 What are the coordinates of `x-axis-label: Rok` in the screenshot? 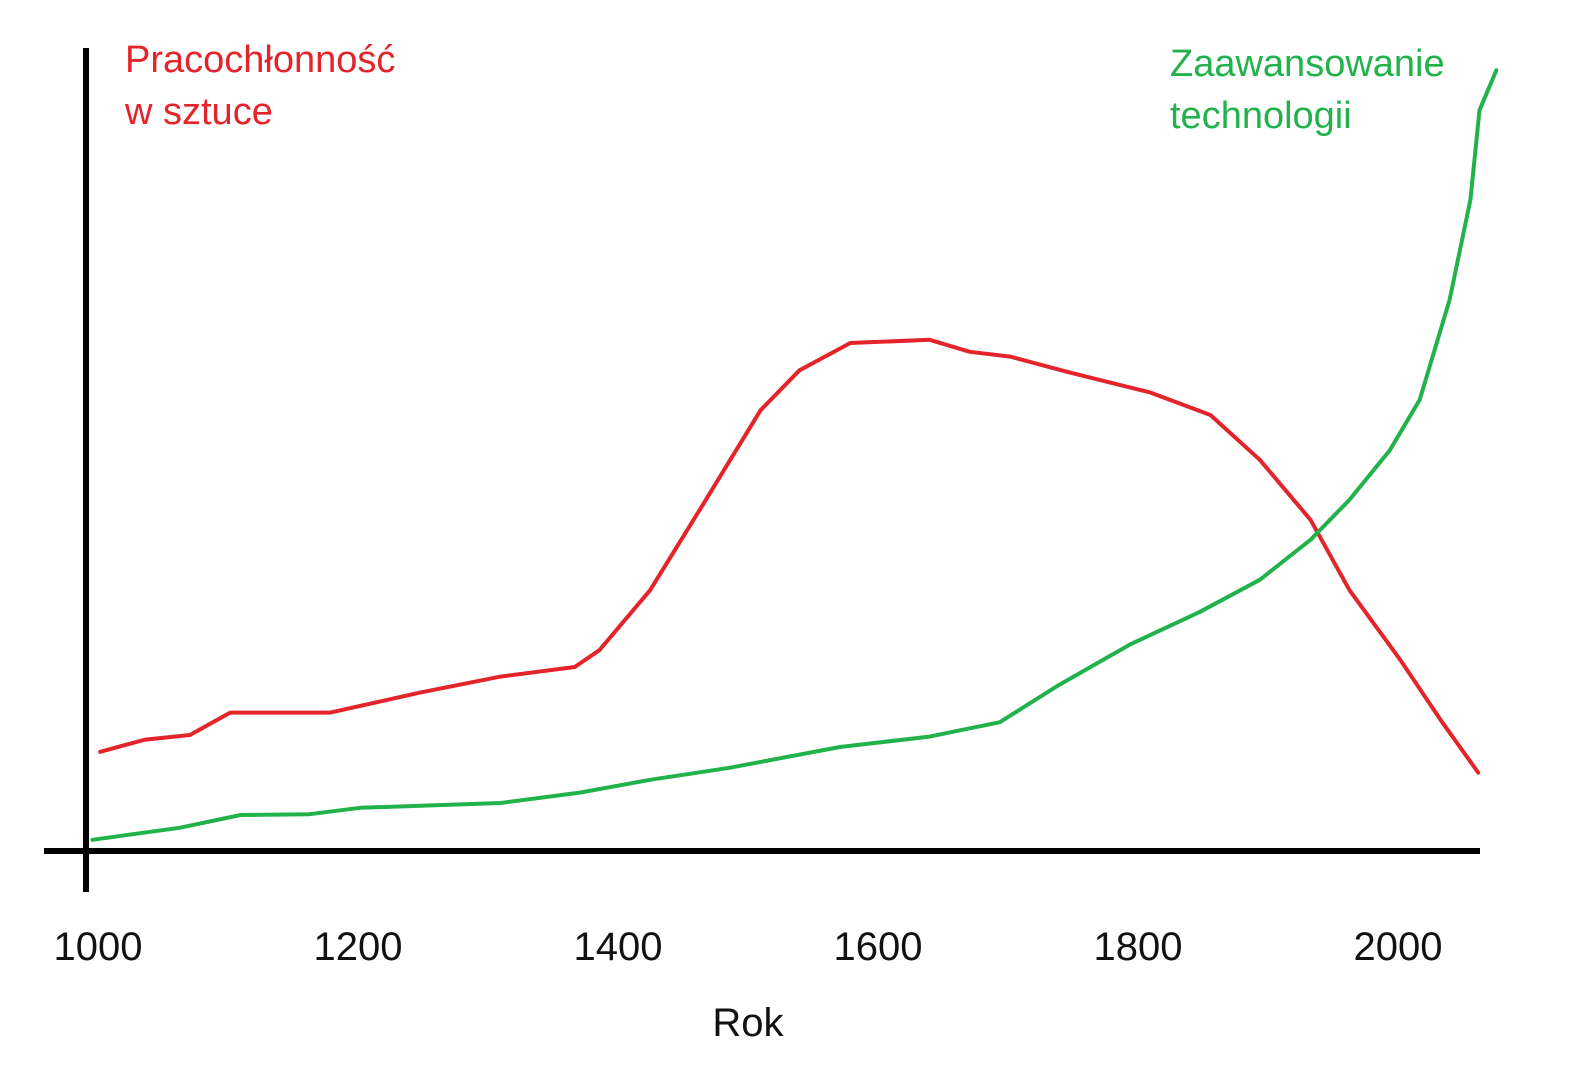 It's located at (748, 1023).